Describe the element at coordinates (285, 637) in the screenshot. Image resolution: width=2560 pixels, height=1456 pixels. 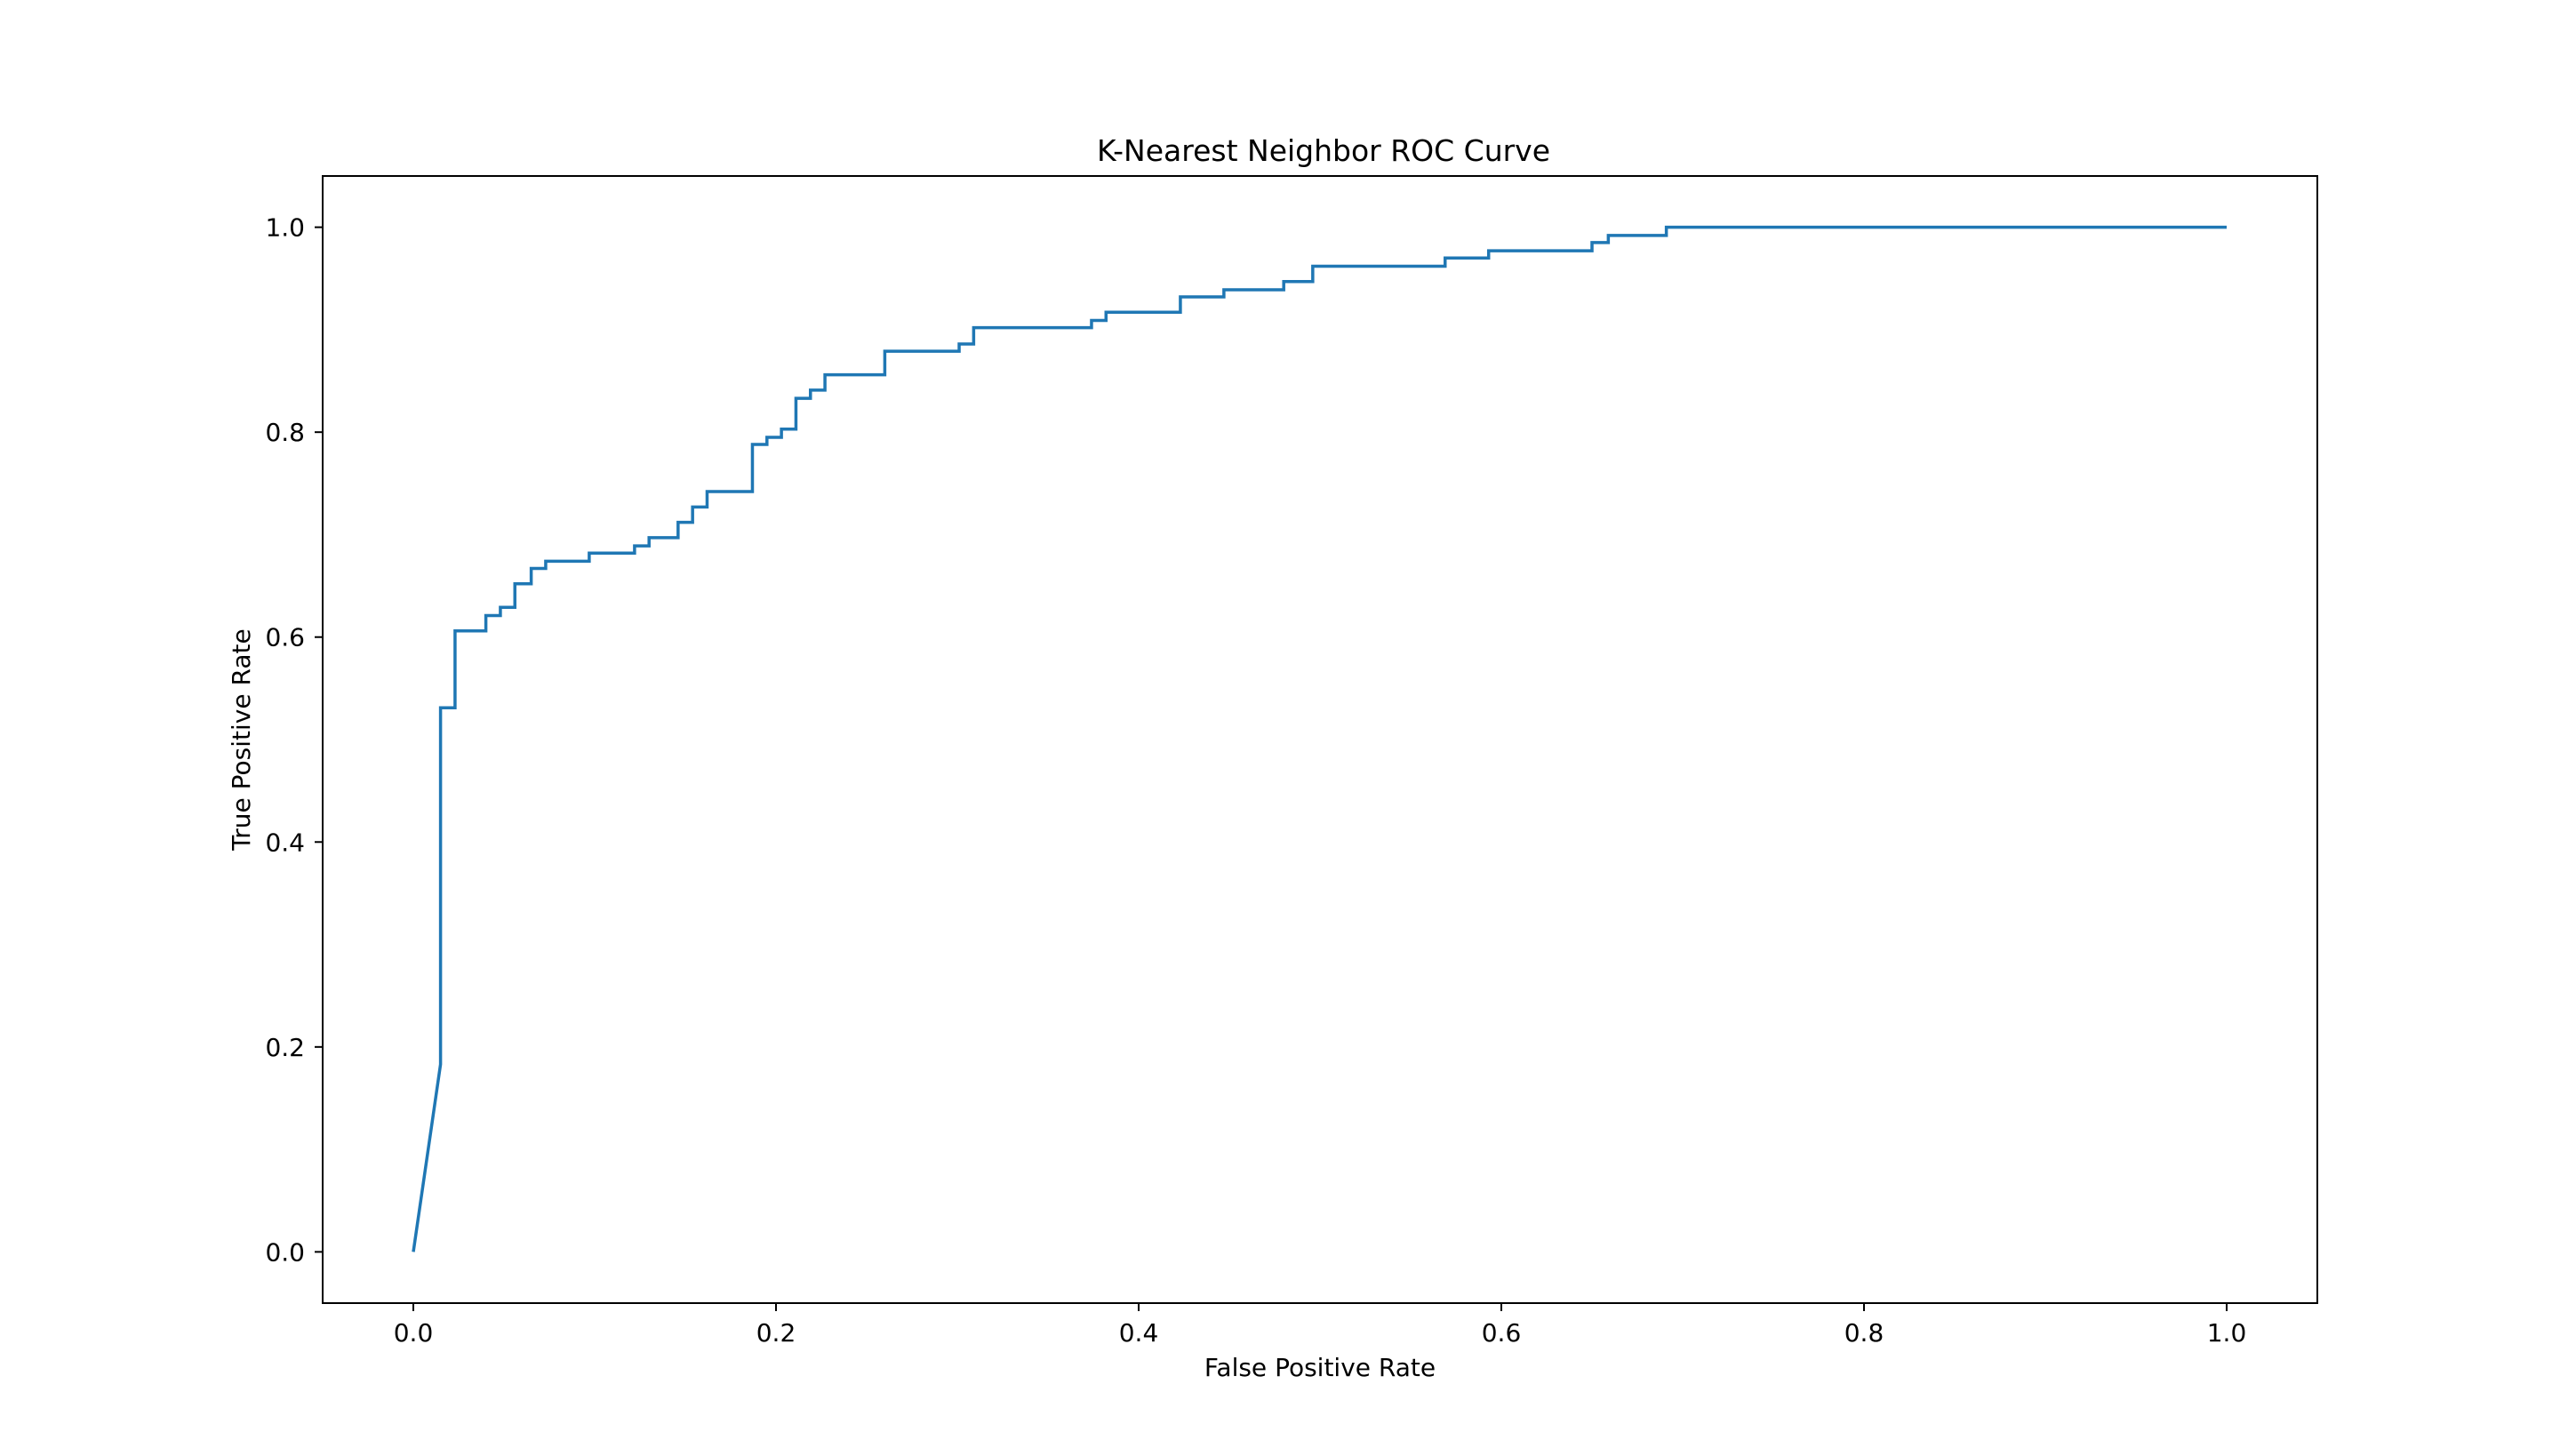
I see `y-tick-label: 0.6` at that location.